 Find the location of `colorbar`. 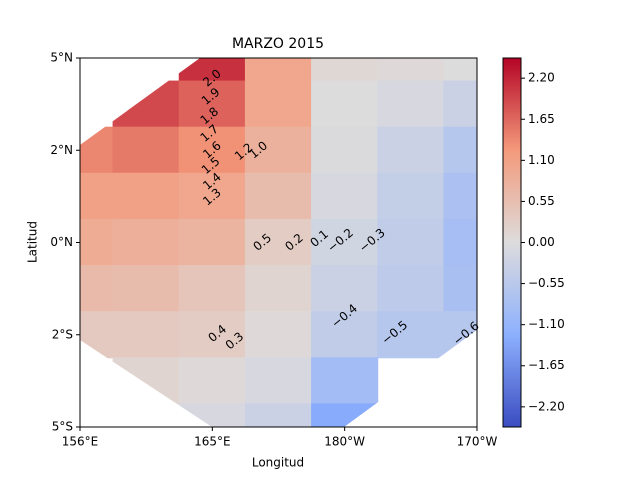

colorbar is located at coordinates (512, 242).